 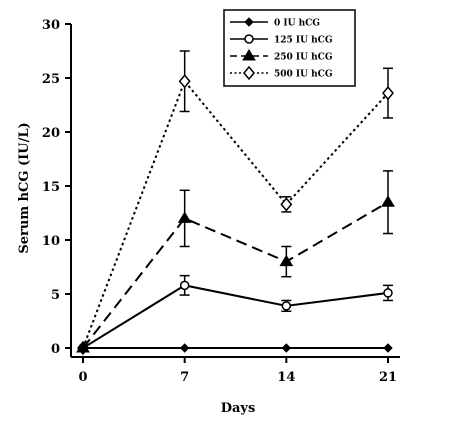 I want to click on x-tick-label: 14, so click(x=286, y=377).